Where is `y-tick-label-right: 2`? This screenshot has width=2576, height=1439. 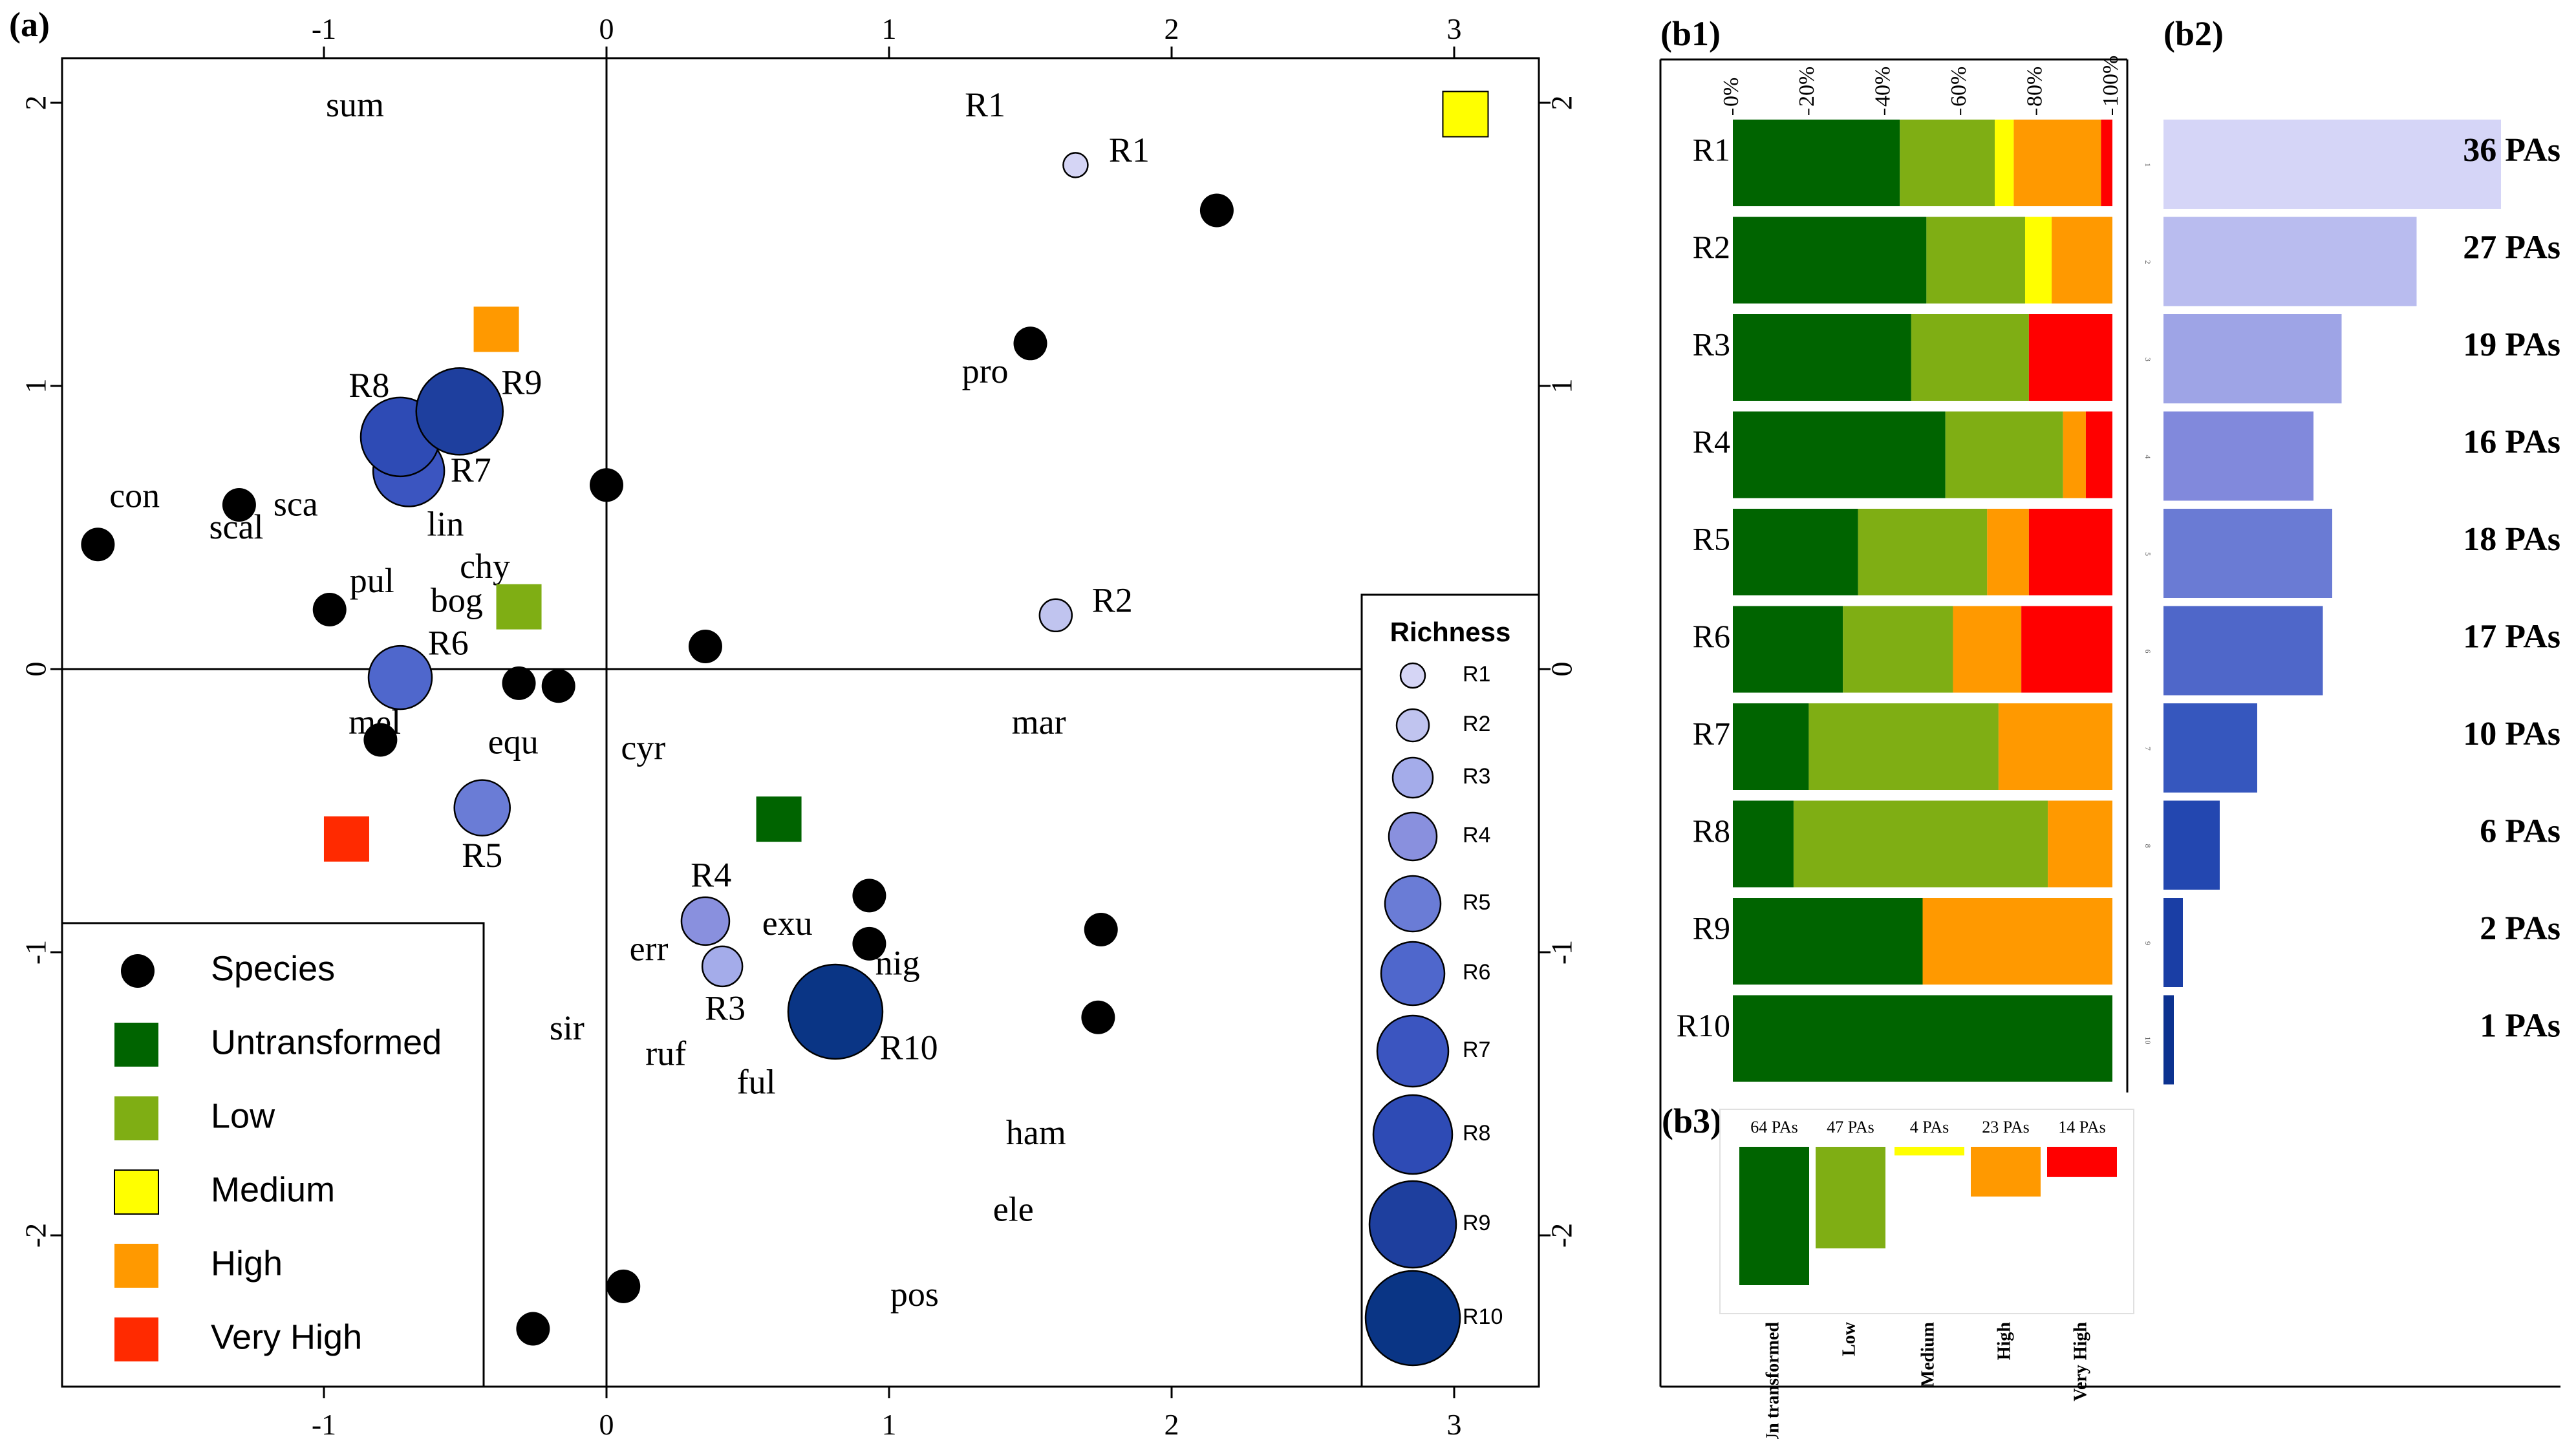
y-tick-label-right: 2 is located at coordinates (1561, 103).